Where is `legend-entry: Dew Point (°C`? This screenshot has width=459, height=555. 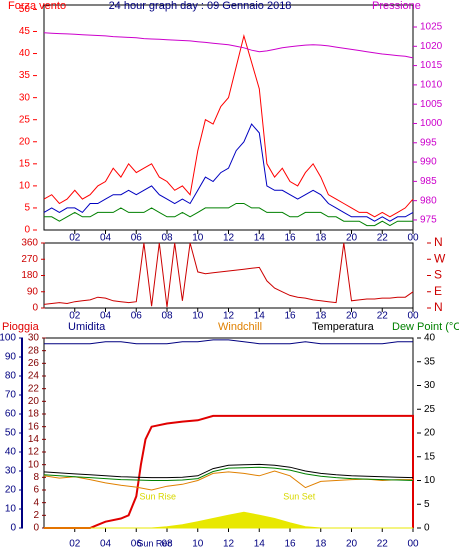 legend-entry: Dew Point (°C is located at coordinates (425, 327).